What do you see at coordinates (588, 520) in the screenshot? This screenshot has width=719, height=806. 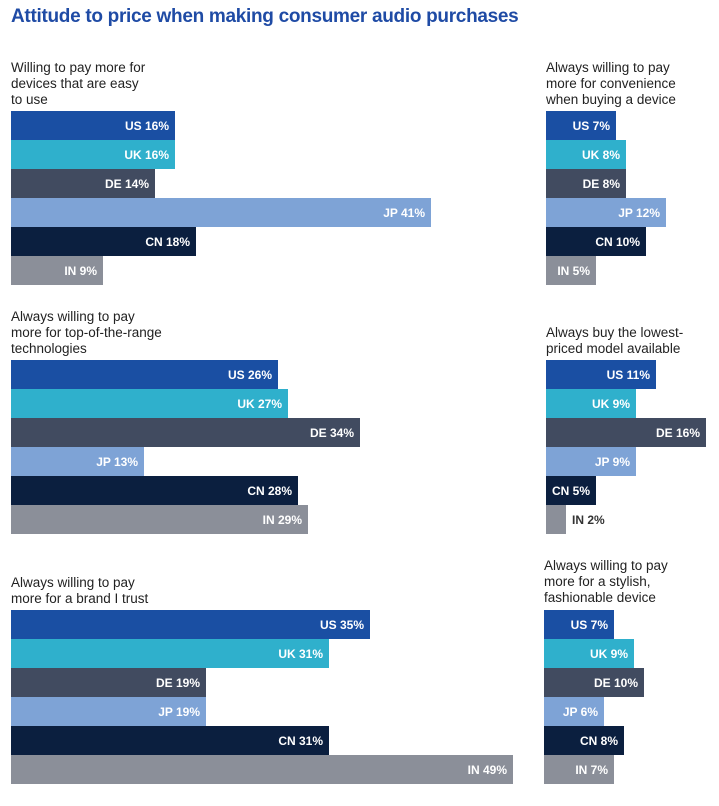 I see `bar-label-in: IN 2%` at bounding box center [588, 520].